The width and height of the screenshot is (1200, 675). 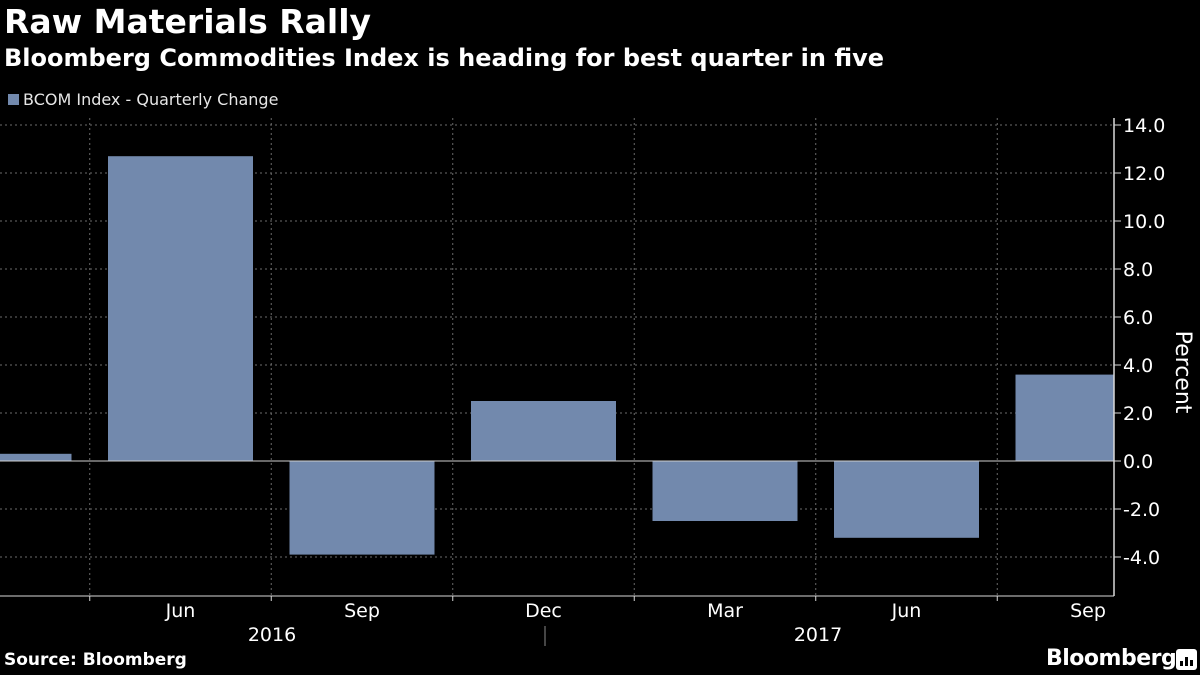 I want to click on y-tick-label: 14.0, so click(x=1144, y=126).